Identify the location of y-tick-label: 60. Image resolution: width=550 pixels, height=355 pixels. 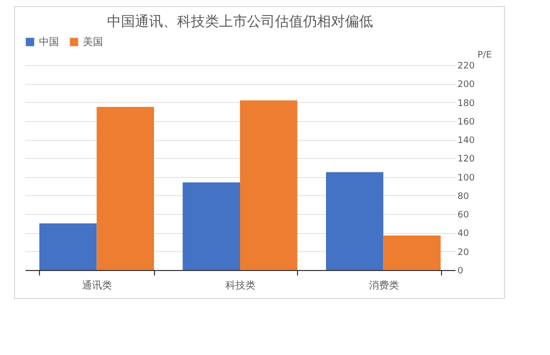
(464, 215).